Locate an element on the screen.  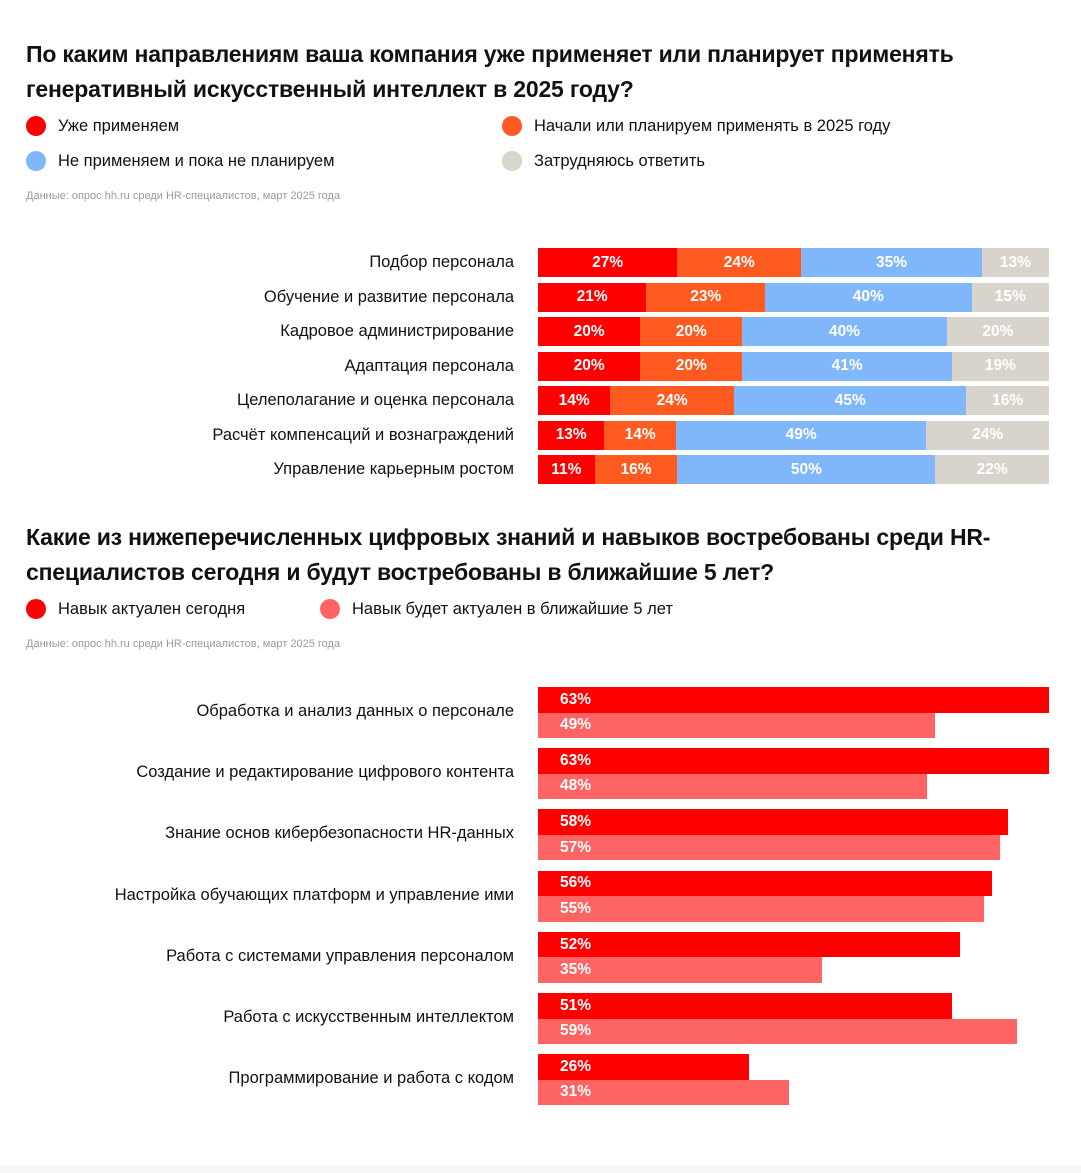
legend-item-not-using: Не применяем и пока не планируем is located at coordinates (180, 161).